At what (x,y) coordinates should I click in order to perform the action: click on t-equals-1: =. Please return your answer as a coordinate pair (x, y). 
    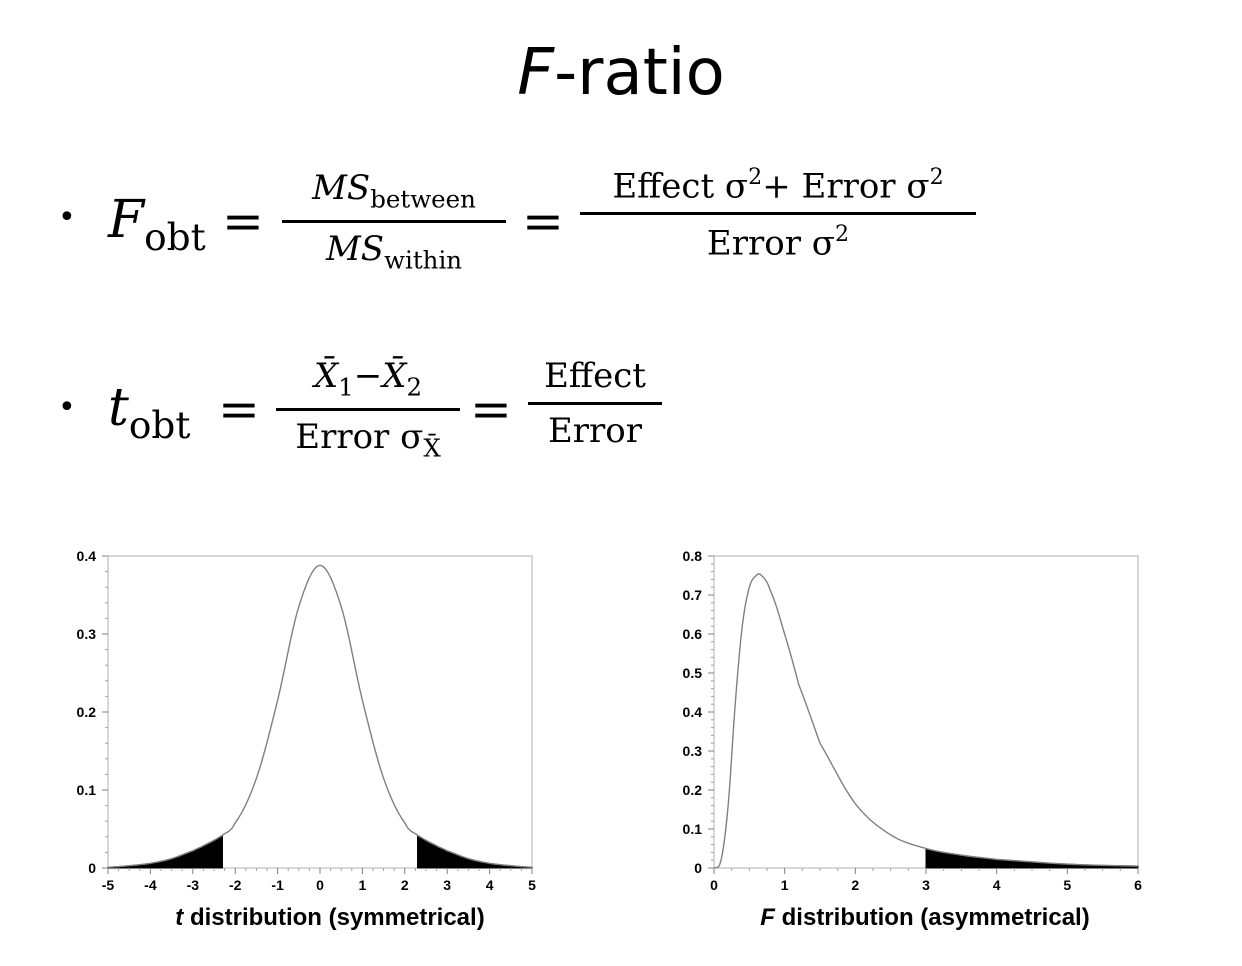
    Looking at the image, I should click on (239, 409).